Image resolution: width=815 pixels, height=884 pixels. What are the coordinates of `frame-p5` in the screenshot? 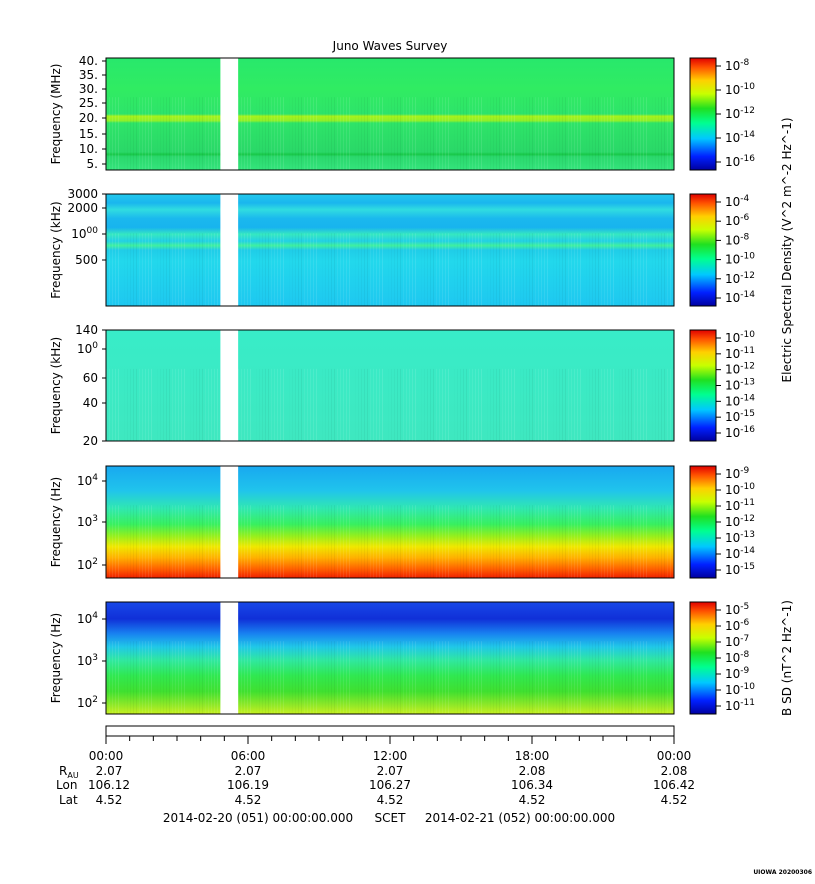 It's located at (390, 658).